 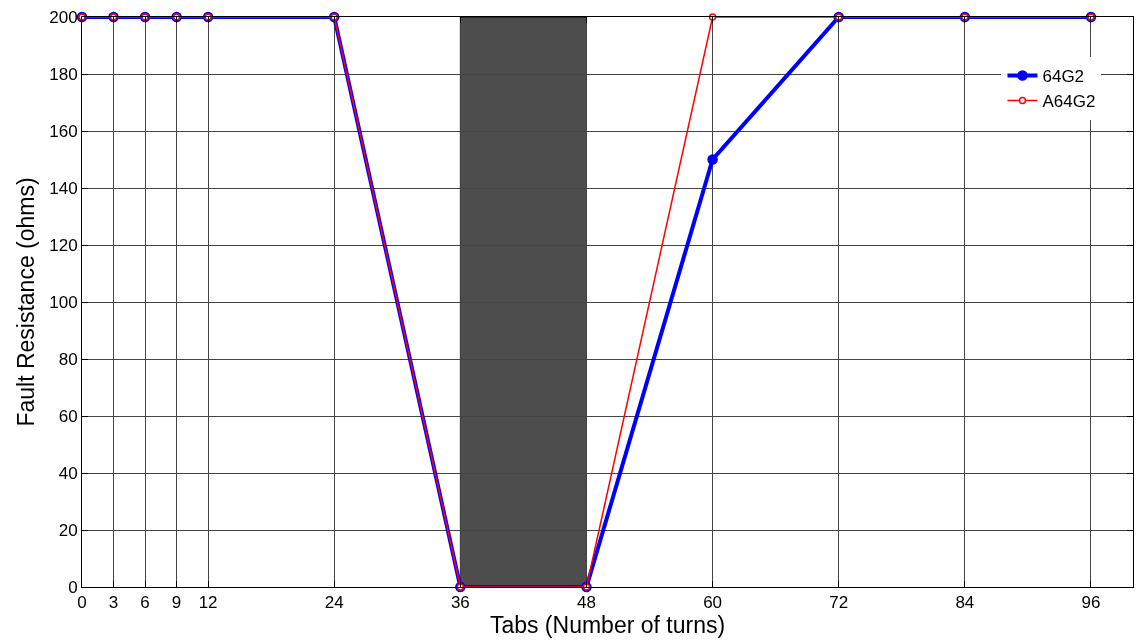 What do you see at coordinates (63, 188) in the screenshot?
I see `y-tick-label: 140` at bounding box center [63, 188].